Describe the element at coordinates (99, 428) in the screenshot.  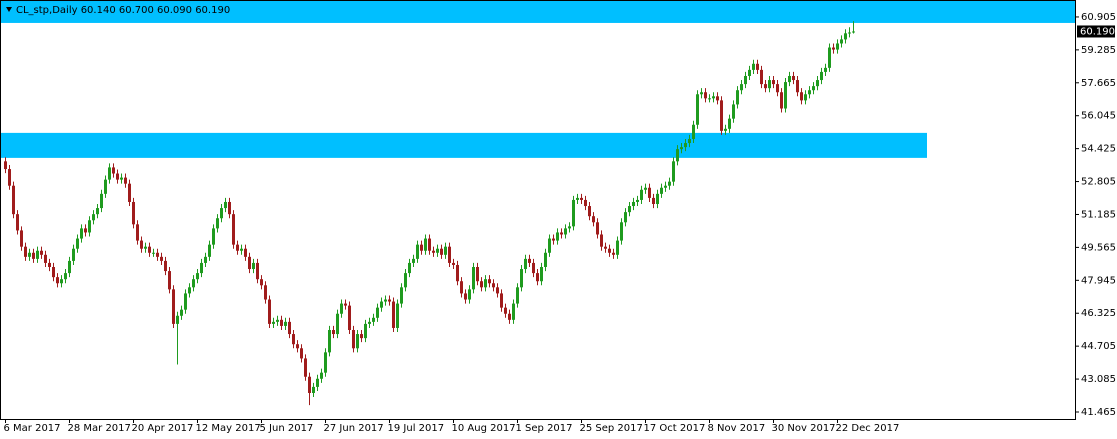
I see `x-tick-label: 28 Mar 2017` at that location.